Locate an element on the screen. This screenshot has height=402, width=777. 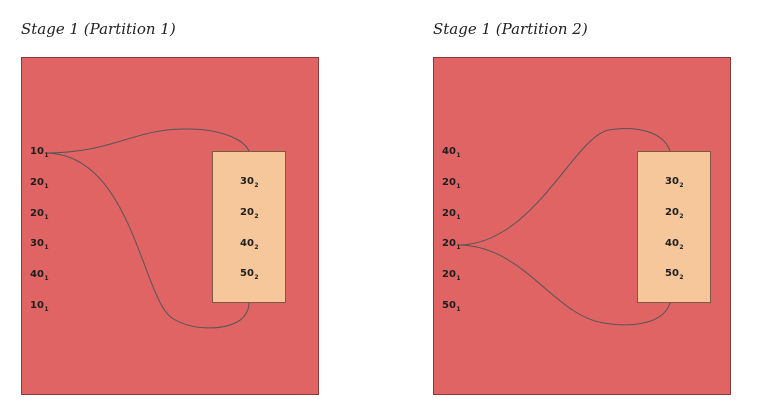
partition-2-inner-box: 302 202 402 502 is located at coordinates (674, 227).